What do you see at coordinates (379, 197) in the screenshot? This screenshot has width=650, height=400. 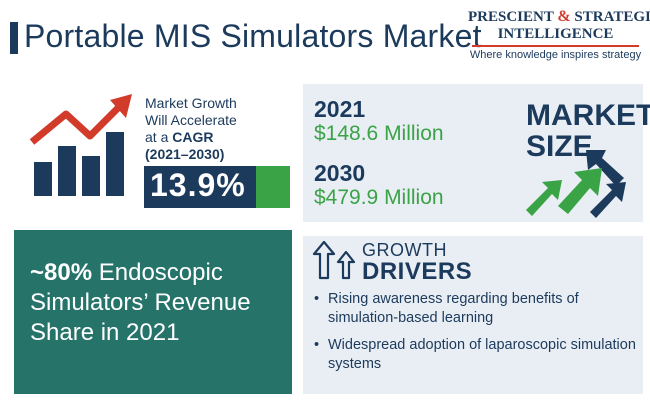 I see `value-2030: $479.9 Million` at bounding box center [379, 197].